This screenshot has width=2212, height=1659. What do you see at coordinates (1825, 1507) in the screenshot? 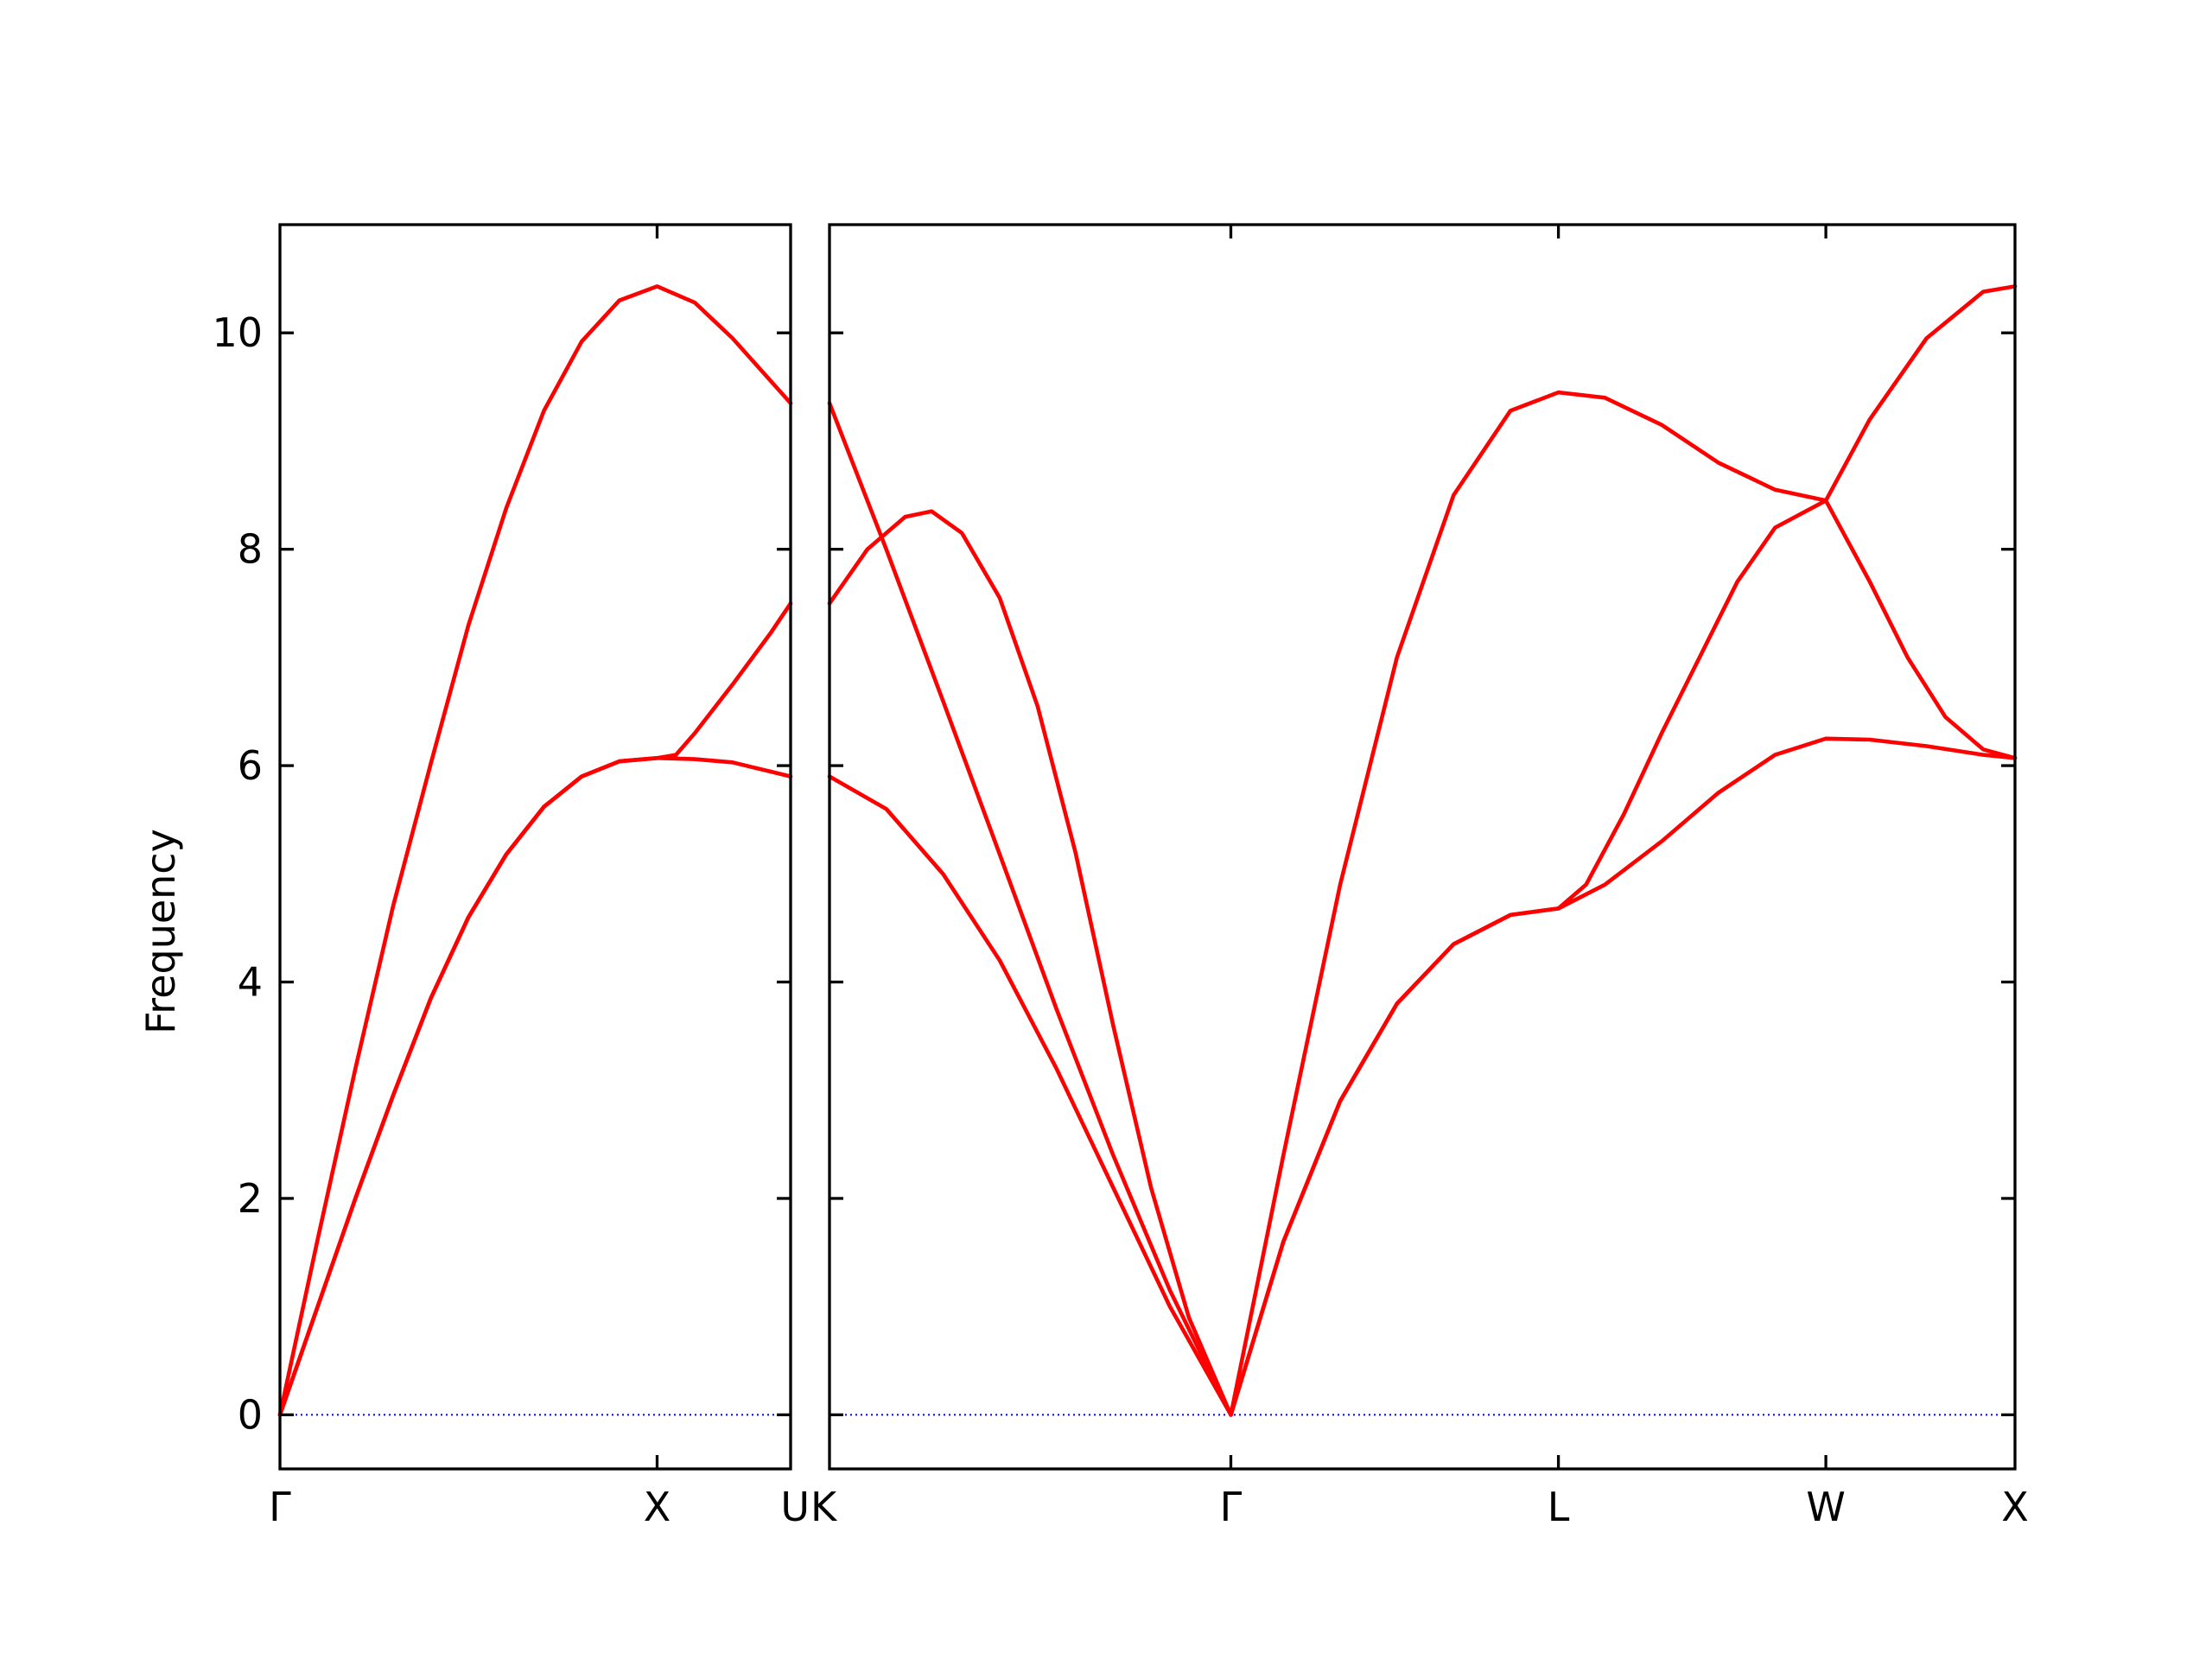
I see `x-tick-label: W` at bounding box center [1825, 1507].